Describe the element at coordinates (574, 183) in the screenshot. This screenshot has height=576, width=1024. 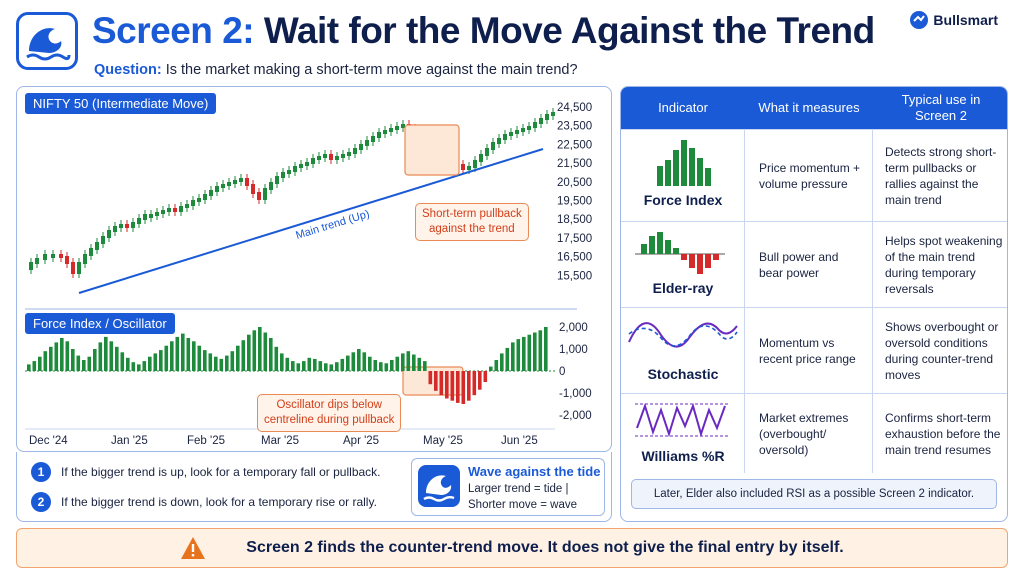
I see `price-tick-label: 20,500` at that location.